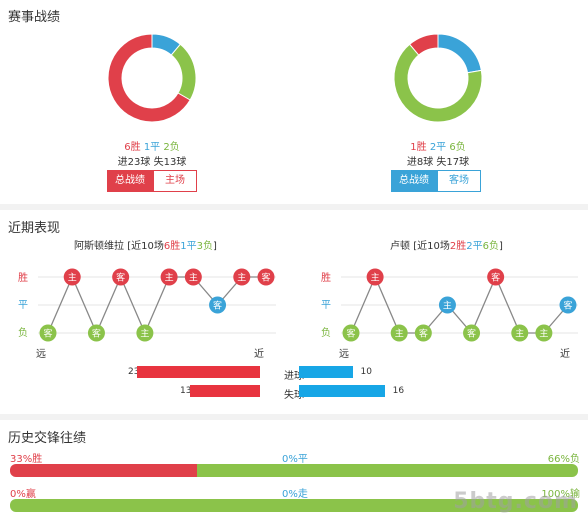  Describe the element at coordinates (23, 333) in the screenshot. I see `home-axis-loss: 负` at that location.